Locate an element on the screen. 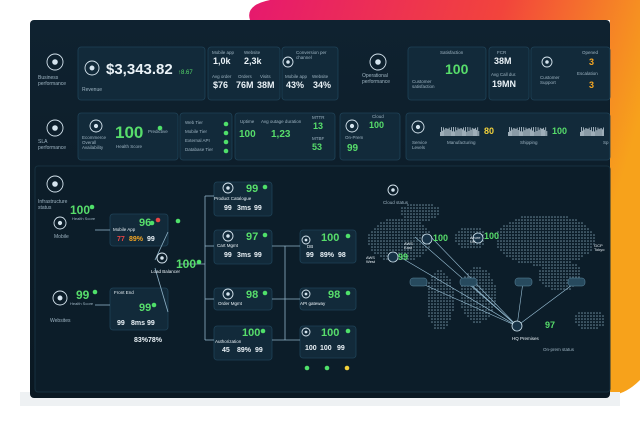 This screenshot has height=421, width=640. map-label: Azure UK is located at coordinates (475, 240).